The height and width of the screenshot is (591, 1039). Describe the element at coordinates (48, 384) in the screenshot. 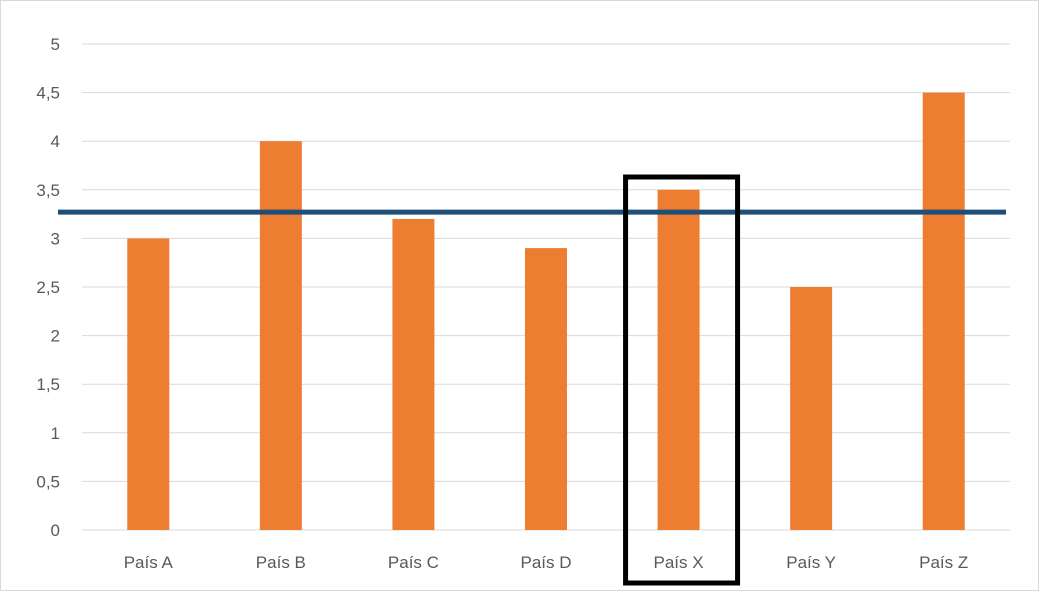

I see `y-tick-label: 1,5` at that location.